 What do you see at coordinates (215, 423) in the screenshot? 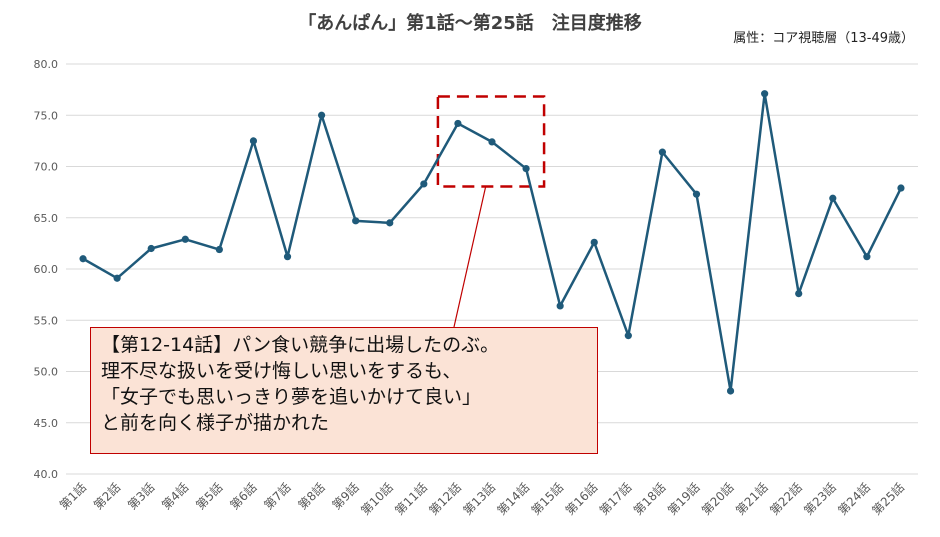
I see `annotation-line: と前を向く様子が描かれた` at bounding box center [215, 423].